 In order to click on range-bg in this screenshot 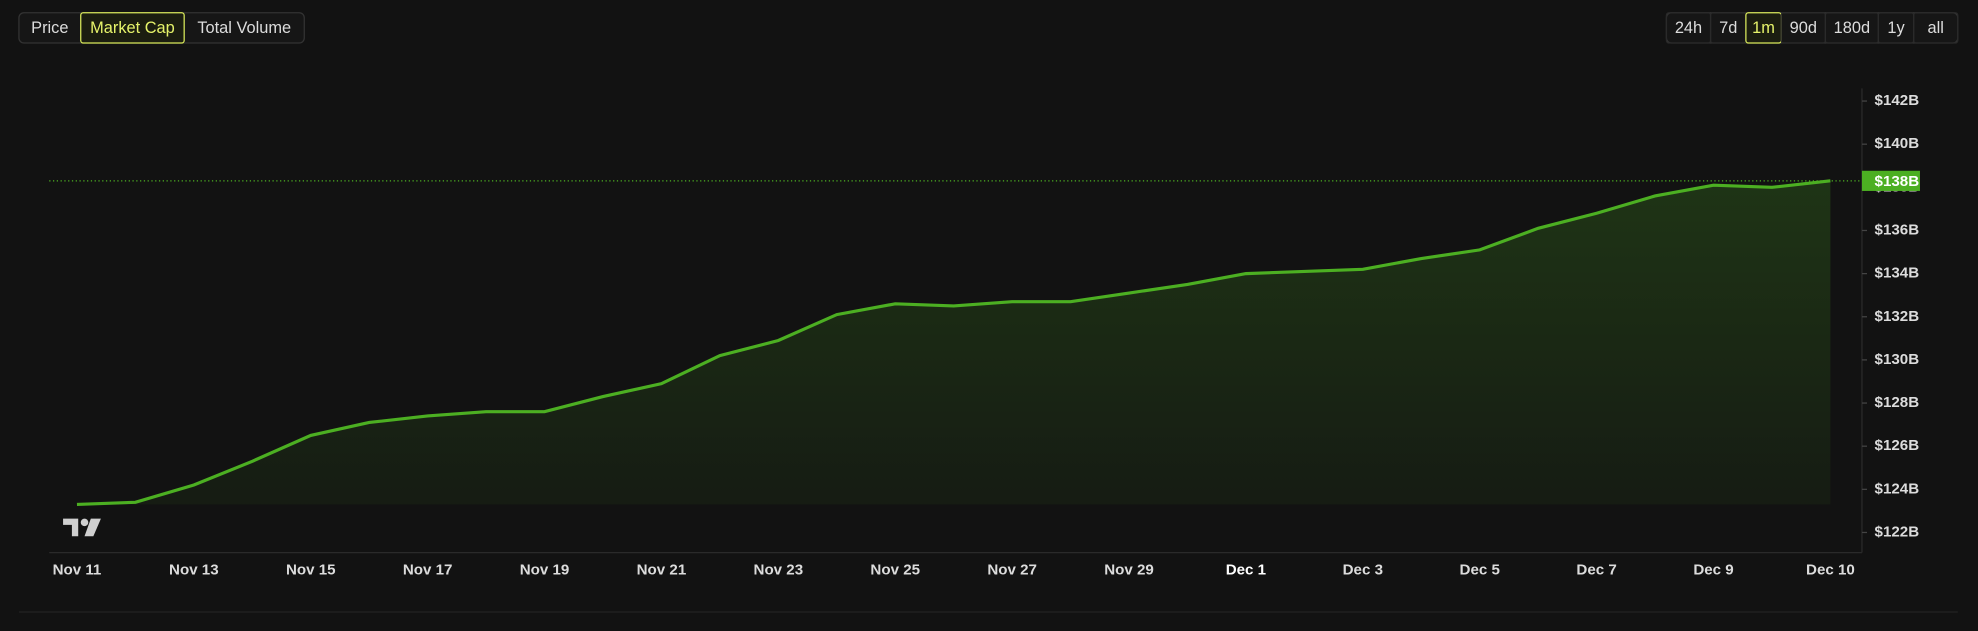, I will do `click(1936, 28)`.